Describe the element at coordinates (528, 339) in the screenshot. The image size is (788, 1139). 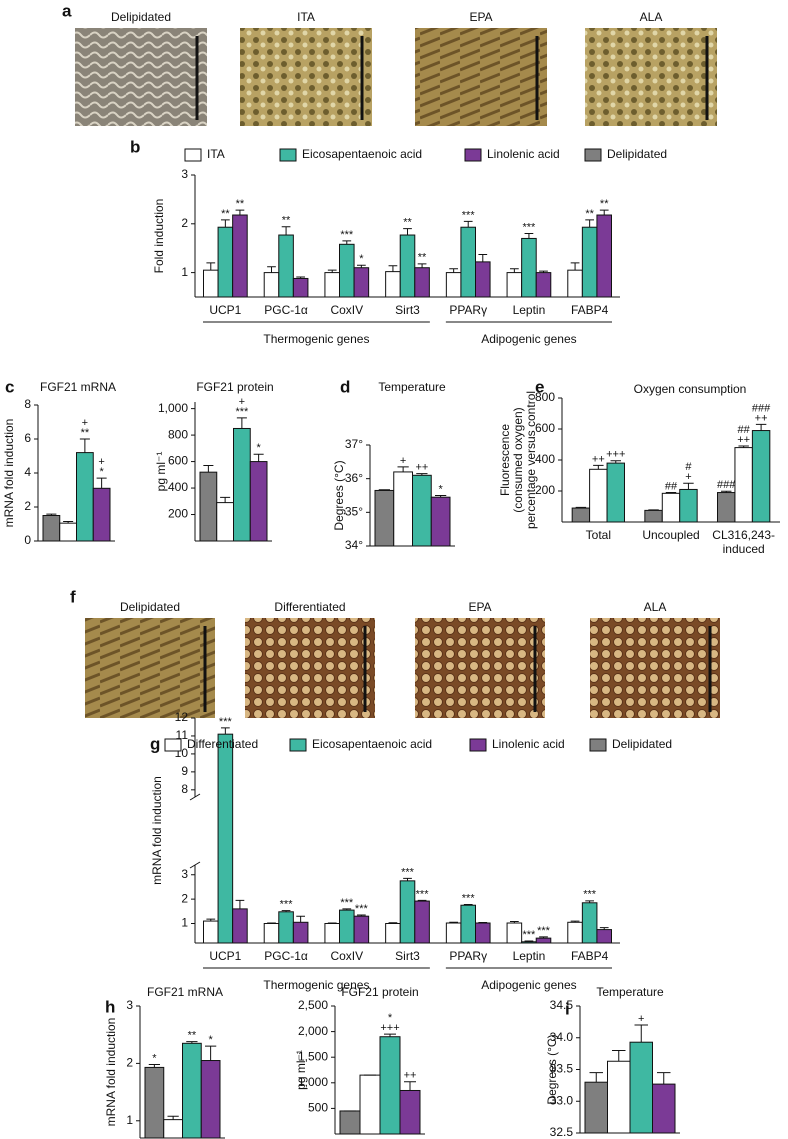
I see `group-label: Adipogenic genes` at that location.